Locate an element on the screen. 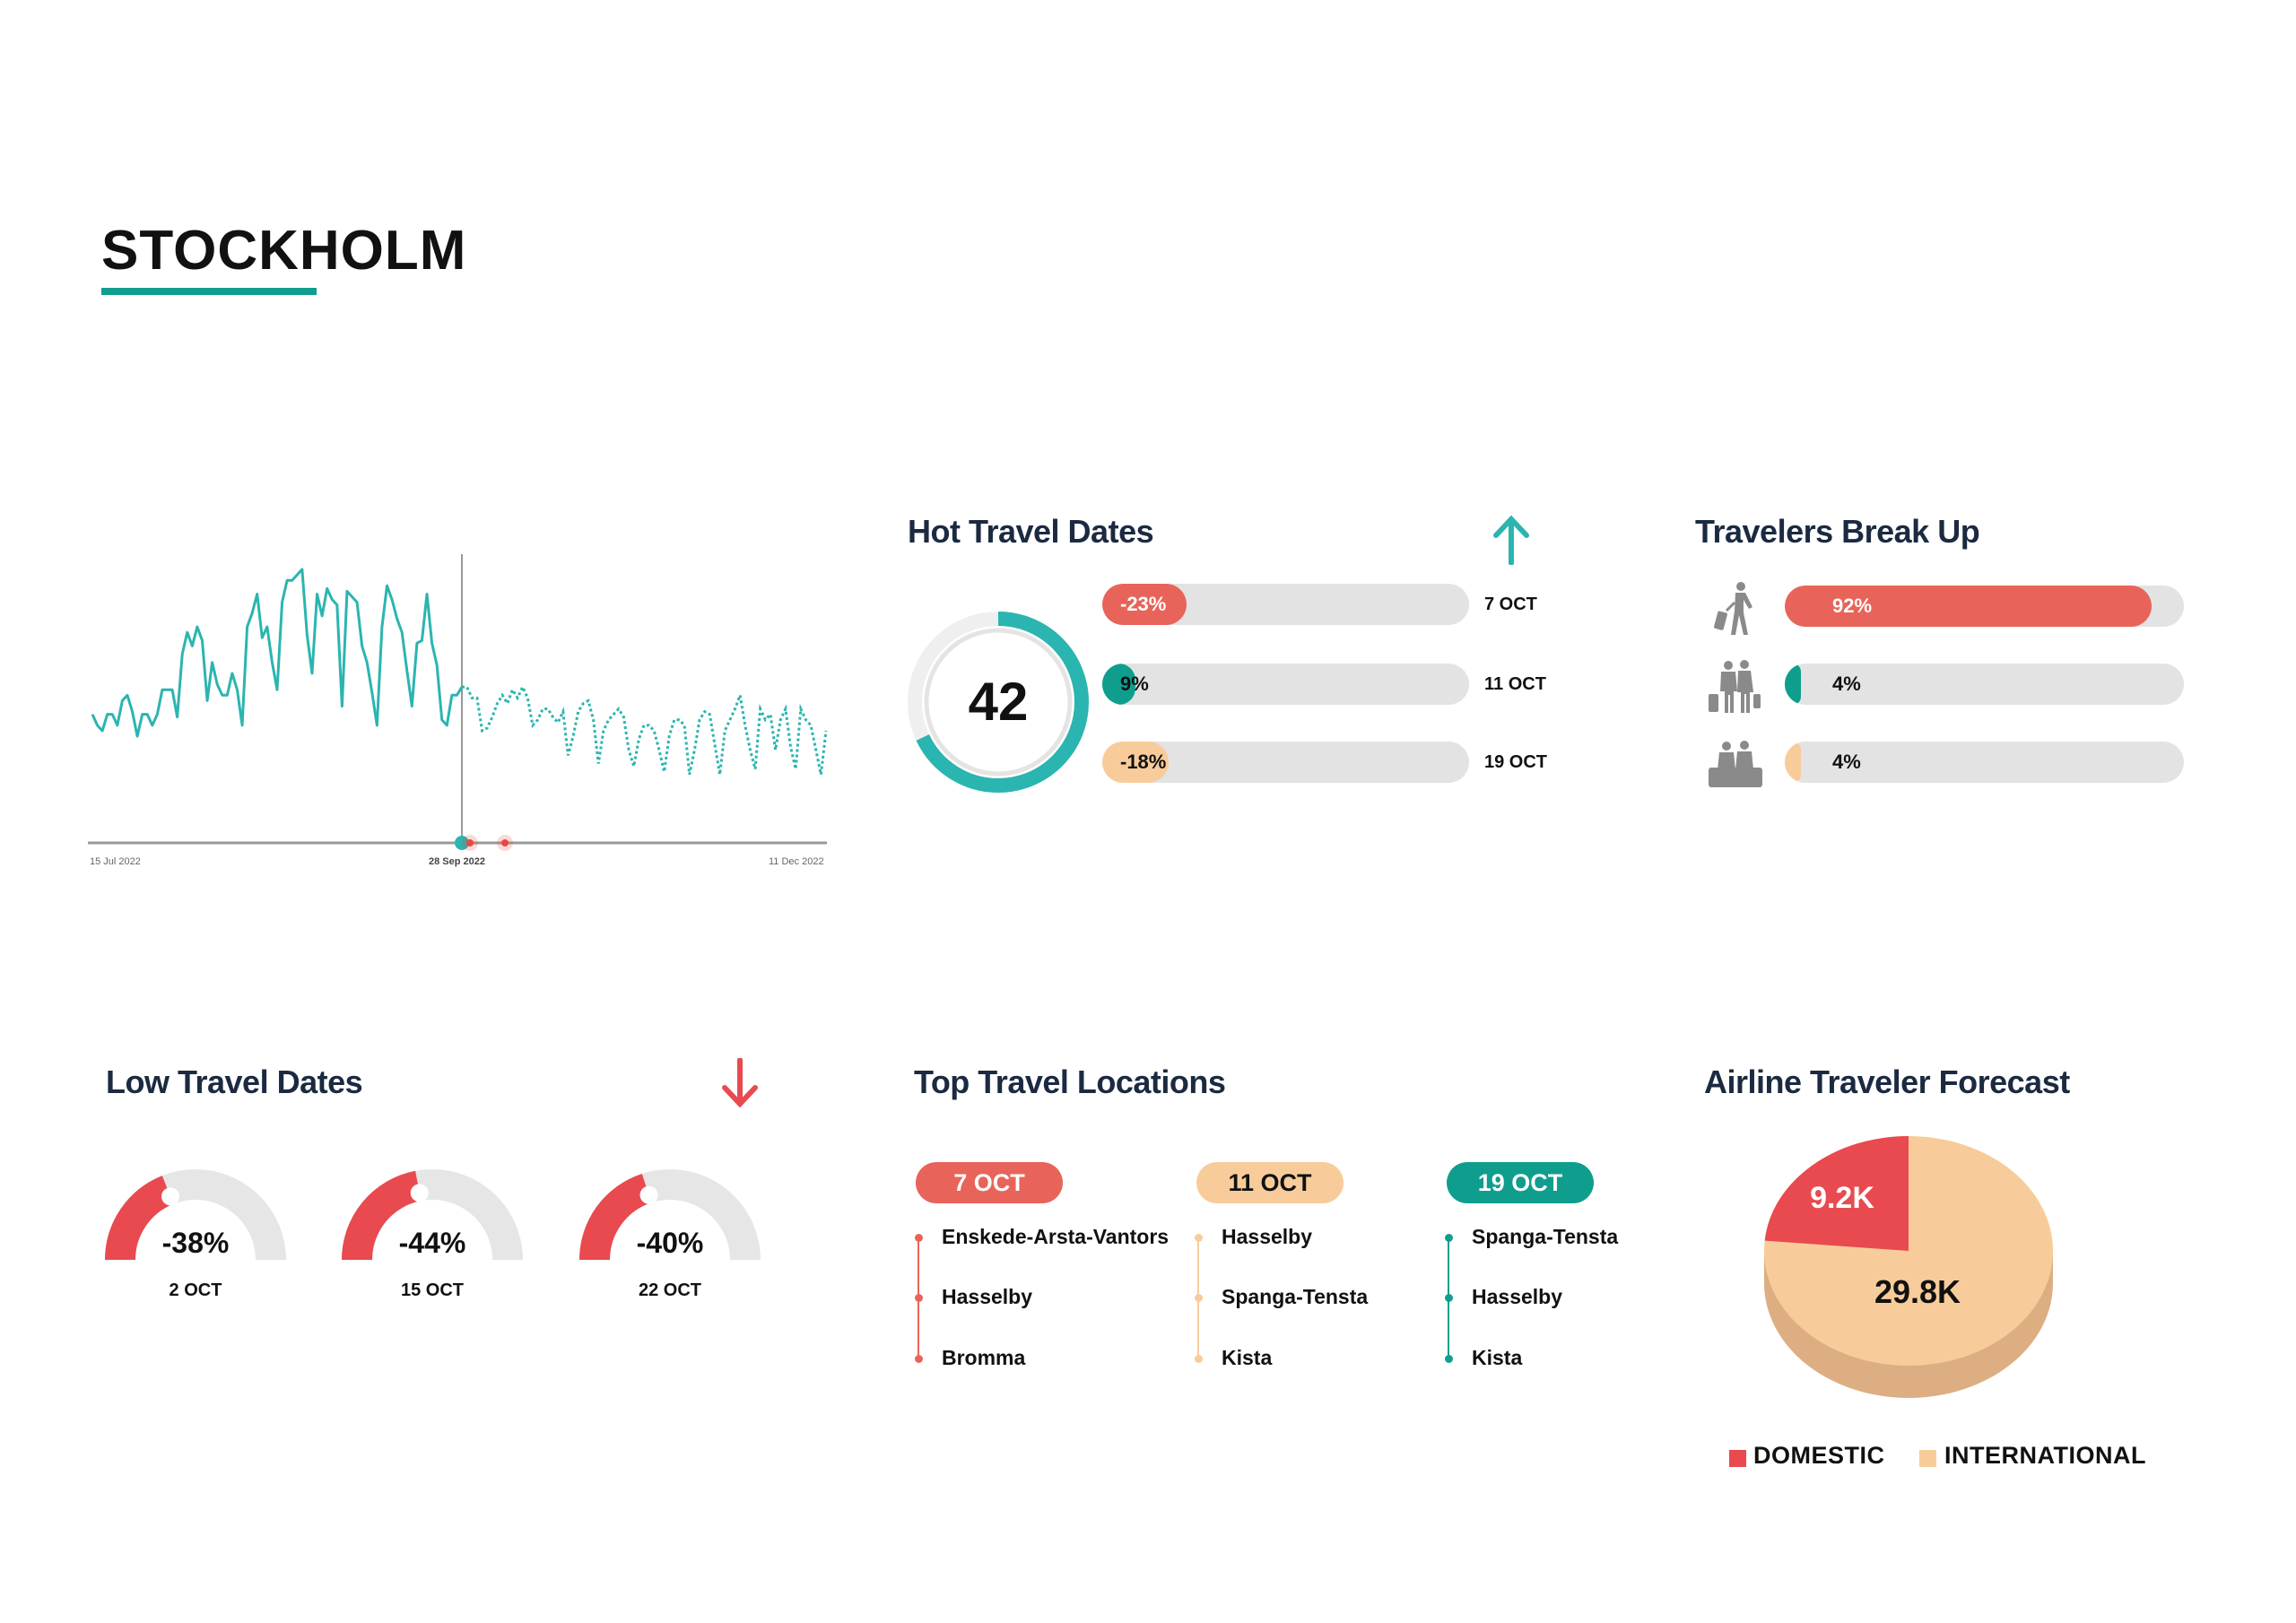 This screenshot has width=2296, height=1623. score-ring-progress is located at coordinates (998, 702).